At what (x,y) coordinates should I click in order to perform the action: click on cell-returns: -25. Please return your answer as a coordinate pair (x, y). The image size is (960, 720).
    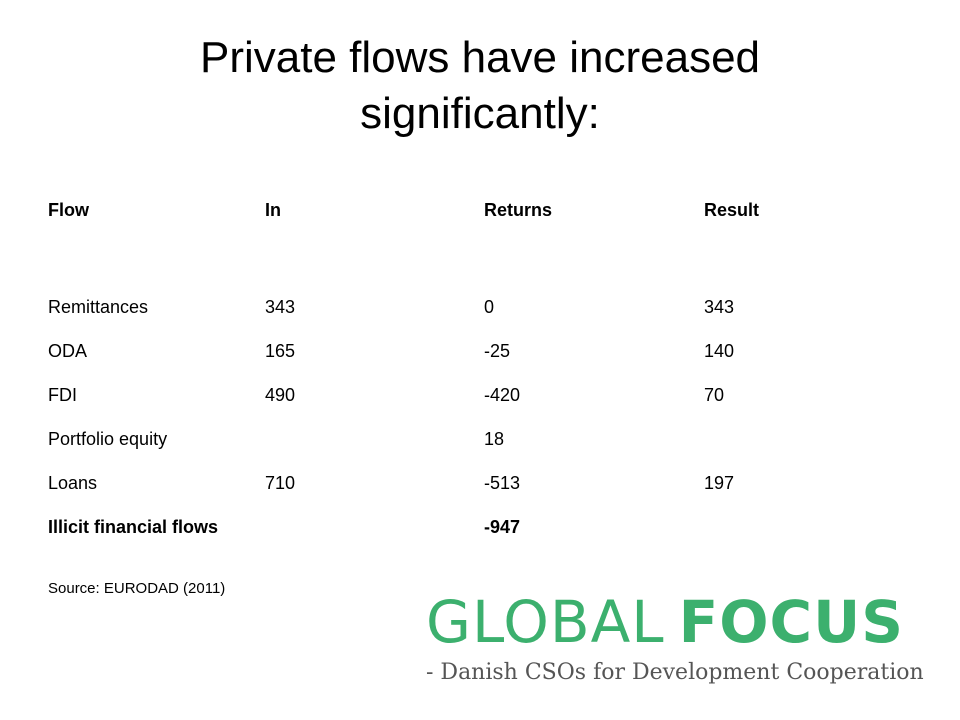
    Looking at the image, I should click on (497, 351).